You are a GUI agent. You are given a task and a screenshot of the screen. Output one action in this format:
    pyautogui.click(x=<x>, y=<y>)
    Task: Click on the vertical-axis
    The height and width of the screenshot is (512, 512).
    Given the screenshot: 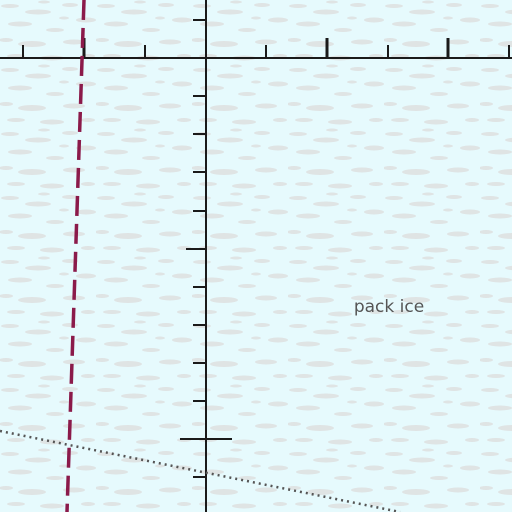 What is the action you would take?
    pyautogui.click(x=206, y=256)
    